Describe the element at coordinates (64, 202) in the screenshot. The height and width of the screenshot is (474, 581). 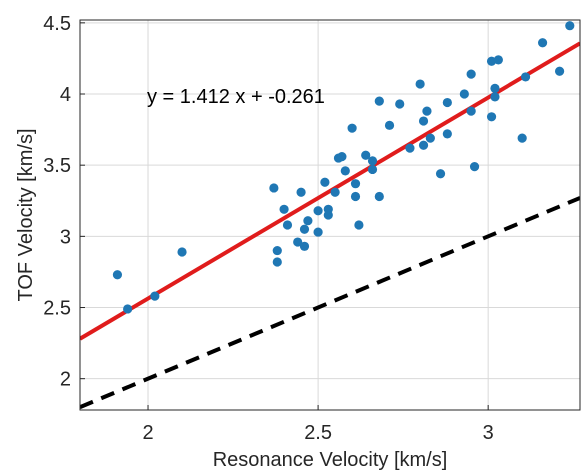
I see `y-axis-ticks: 2 2.5 3 3.5 4 4.5` at that location.